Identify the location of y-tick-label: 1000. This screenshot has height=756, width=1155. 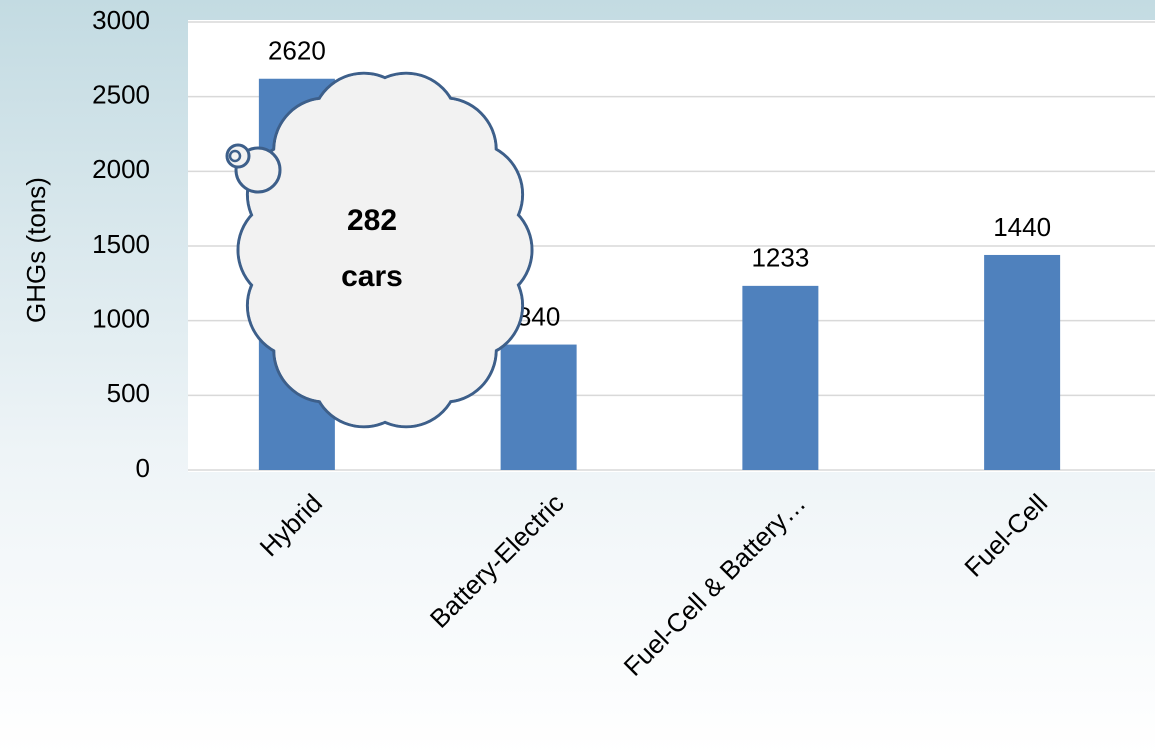
(121, 319).